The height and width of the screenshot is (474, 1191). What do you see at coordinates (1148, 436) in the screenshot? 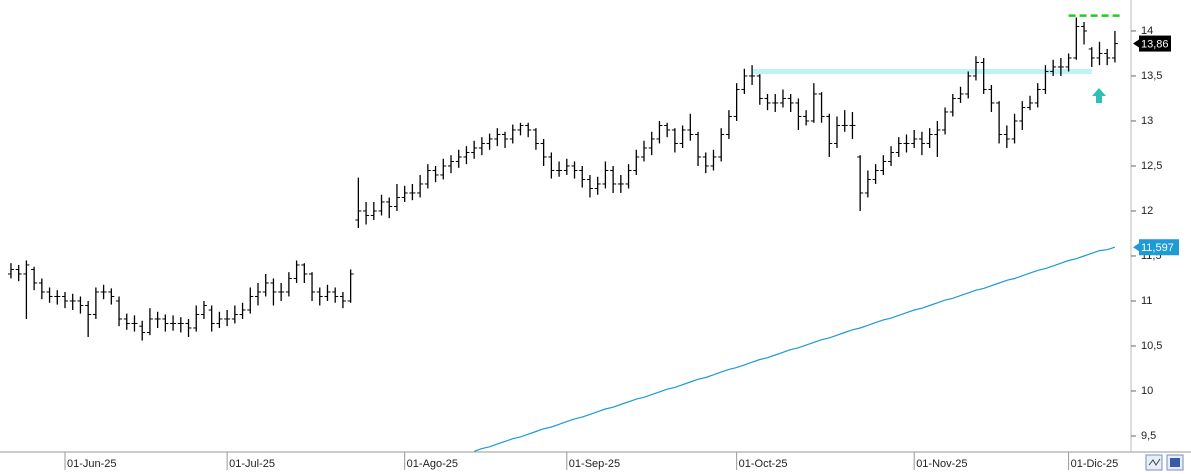
I see `y-tick-label: 9,5` at bounding box center [1148, 436].